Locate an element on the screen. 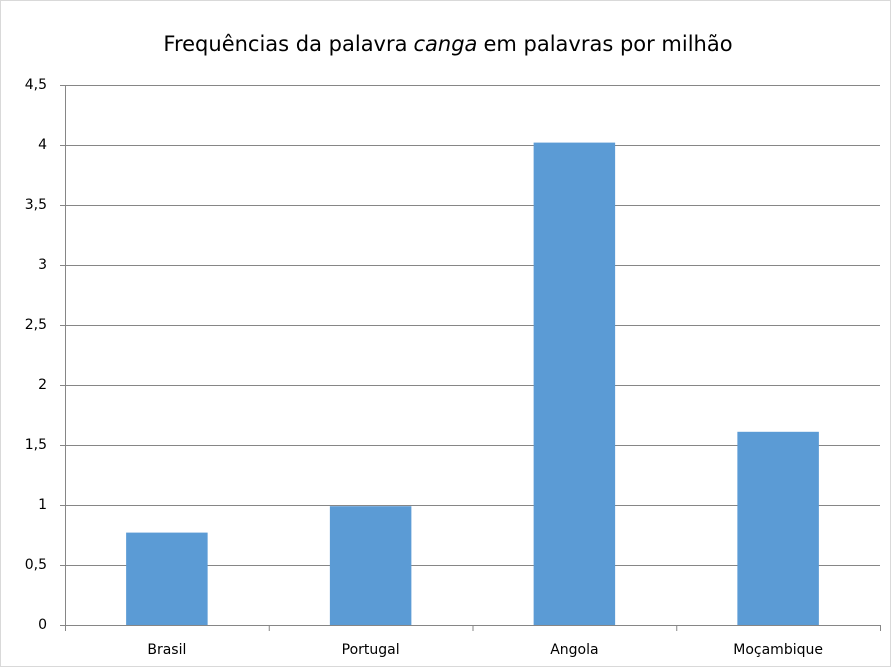 The width and height of the screenshot is (892, 668). y-tick-label: 0 is located at coordinates (42, 625).